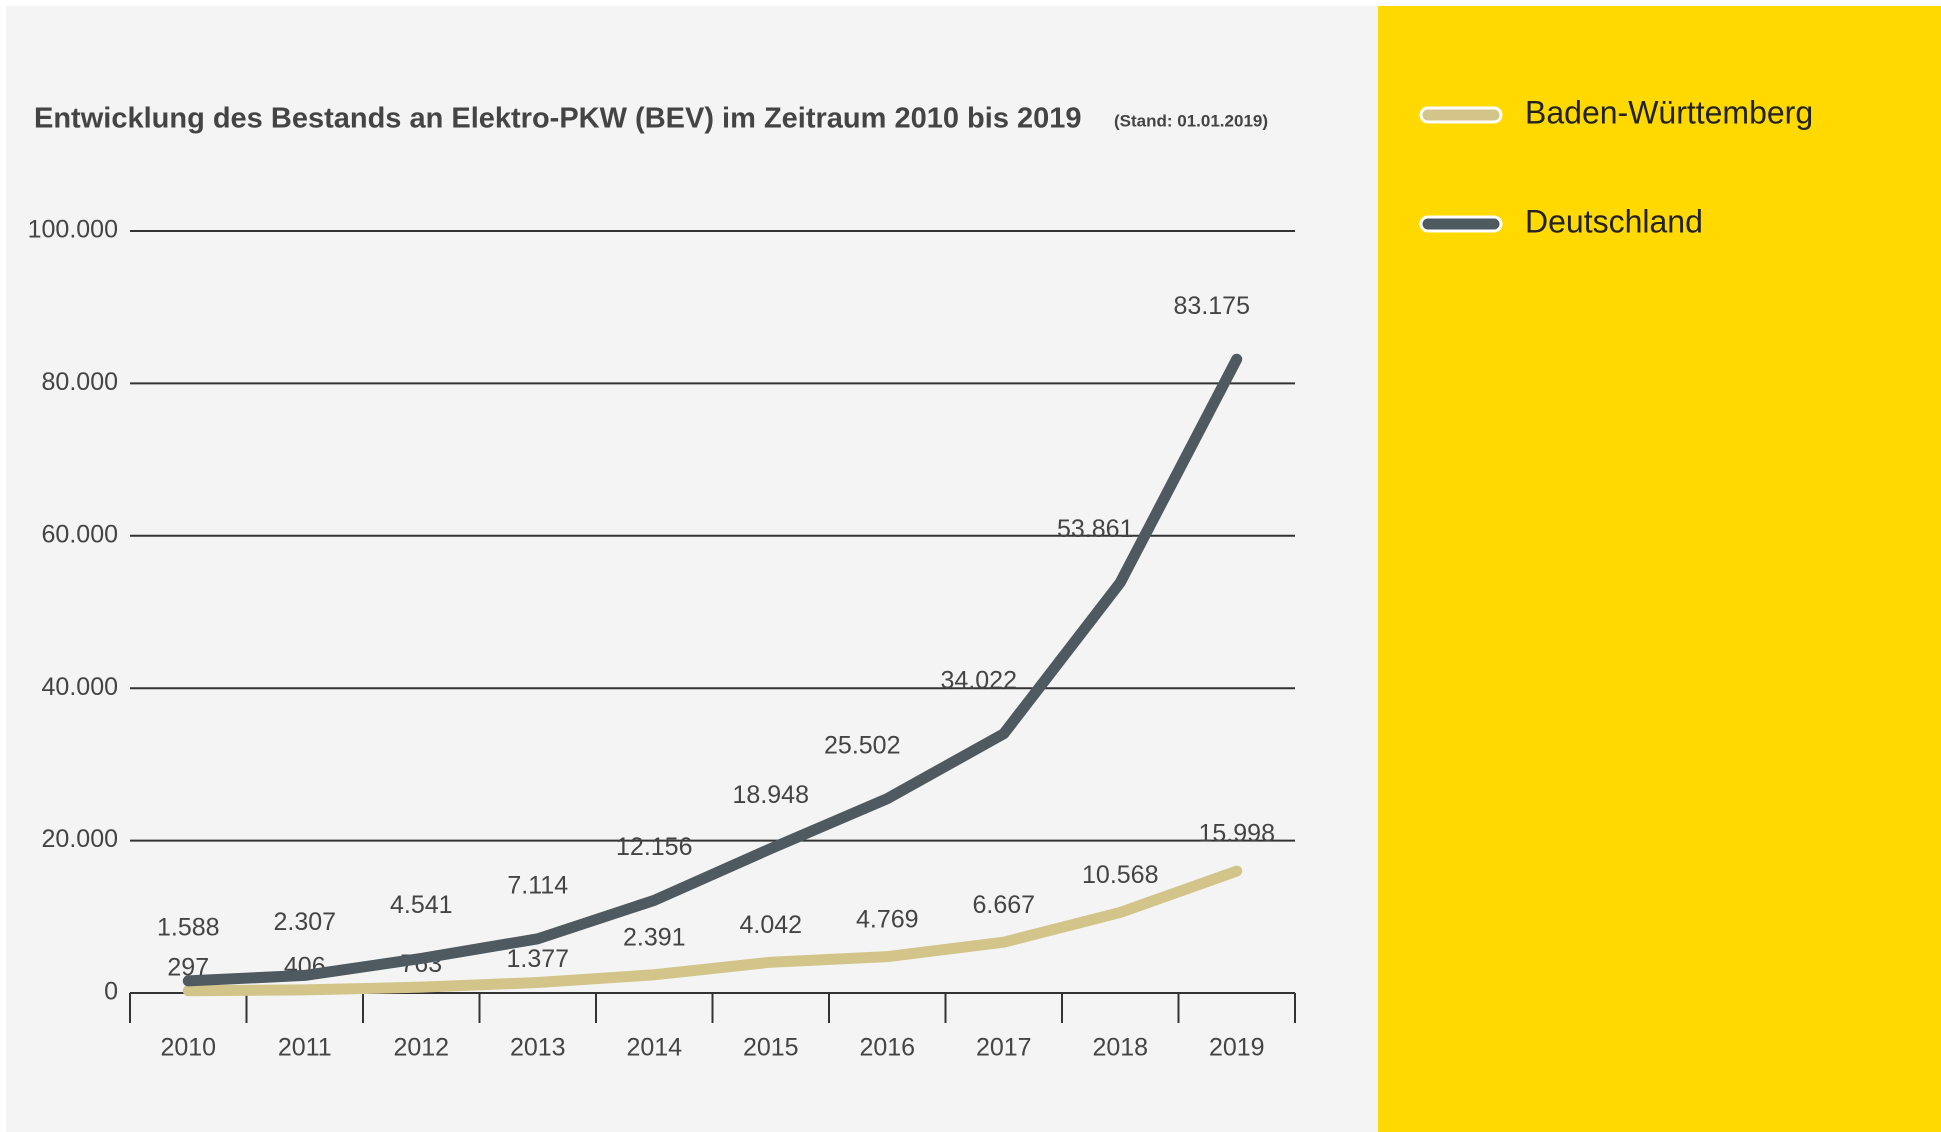  I want to click on x-tick-label: 2013, so click(538, 1048).